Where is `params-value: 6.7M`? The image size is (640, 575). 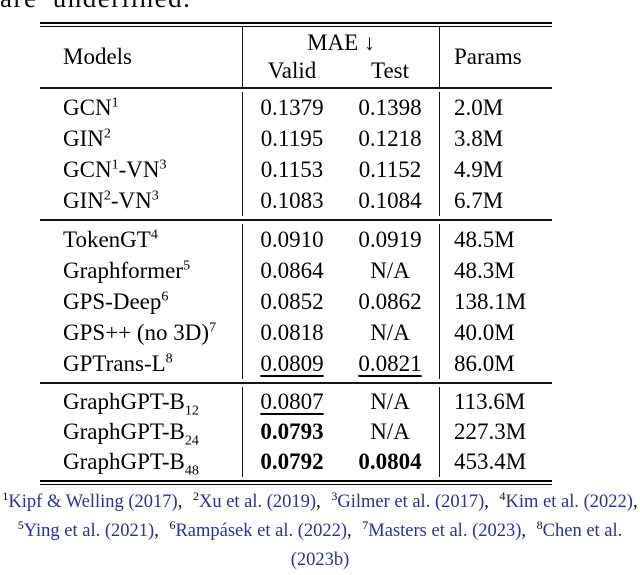
params-value: 6.7M is located at coordinates (479, 200).